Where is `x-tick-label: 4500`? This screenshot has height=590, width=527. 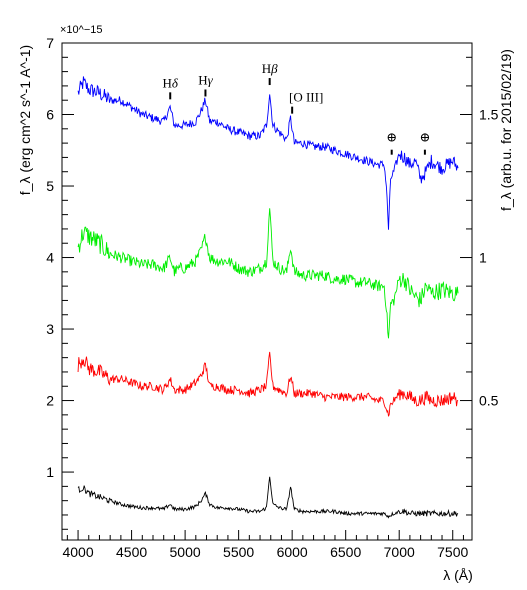 x-tick-label: 4500 is located at coordinates (131, 552).